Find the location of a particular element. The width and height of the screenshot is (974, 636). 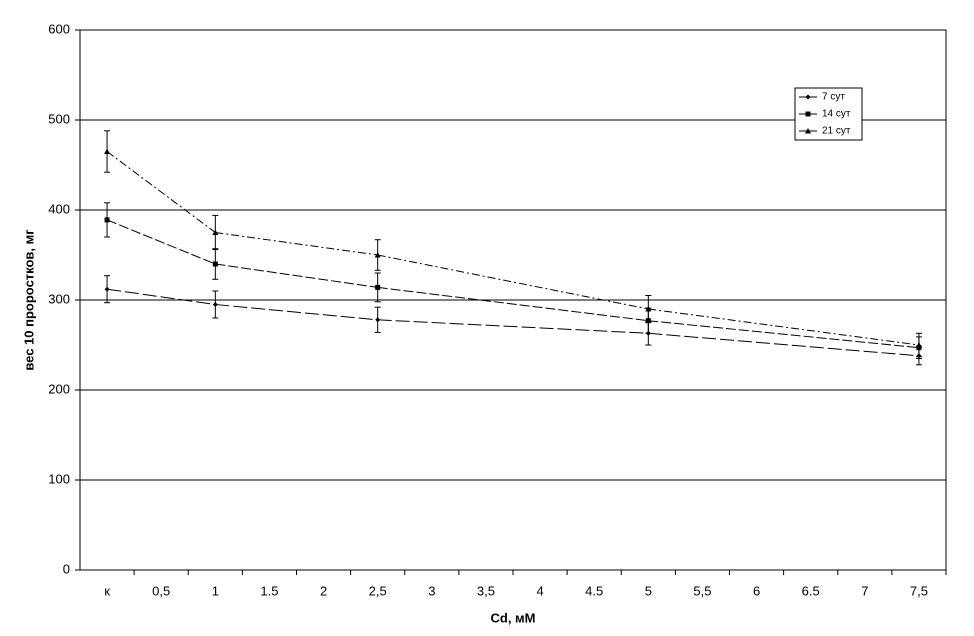

x-tick-label: 7 is located at coordinates (864, 590).